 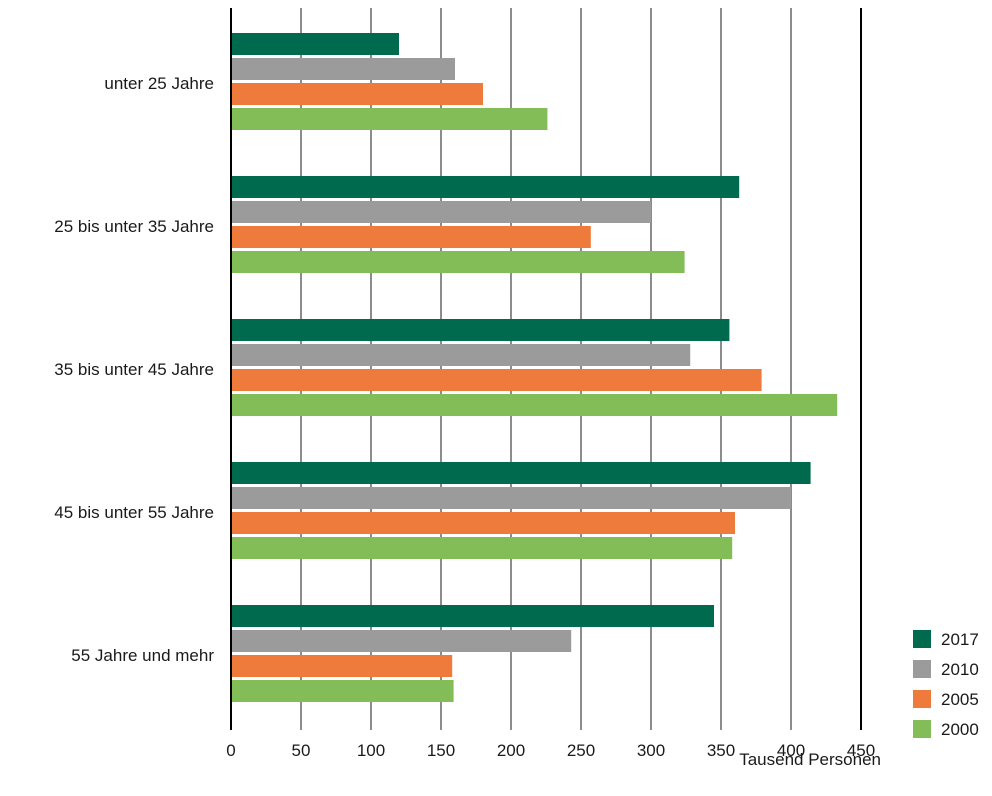 What do you see at coordinates (581, 750) in the screenshot?
I see `x-tick-label: 250` at bounding box center [581, 750].